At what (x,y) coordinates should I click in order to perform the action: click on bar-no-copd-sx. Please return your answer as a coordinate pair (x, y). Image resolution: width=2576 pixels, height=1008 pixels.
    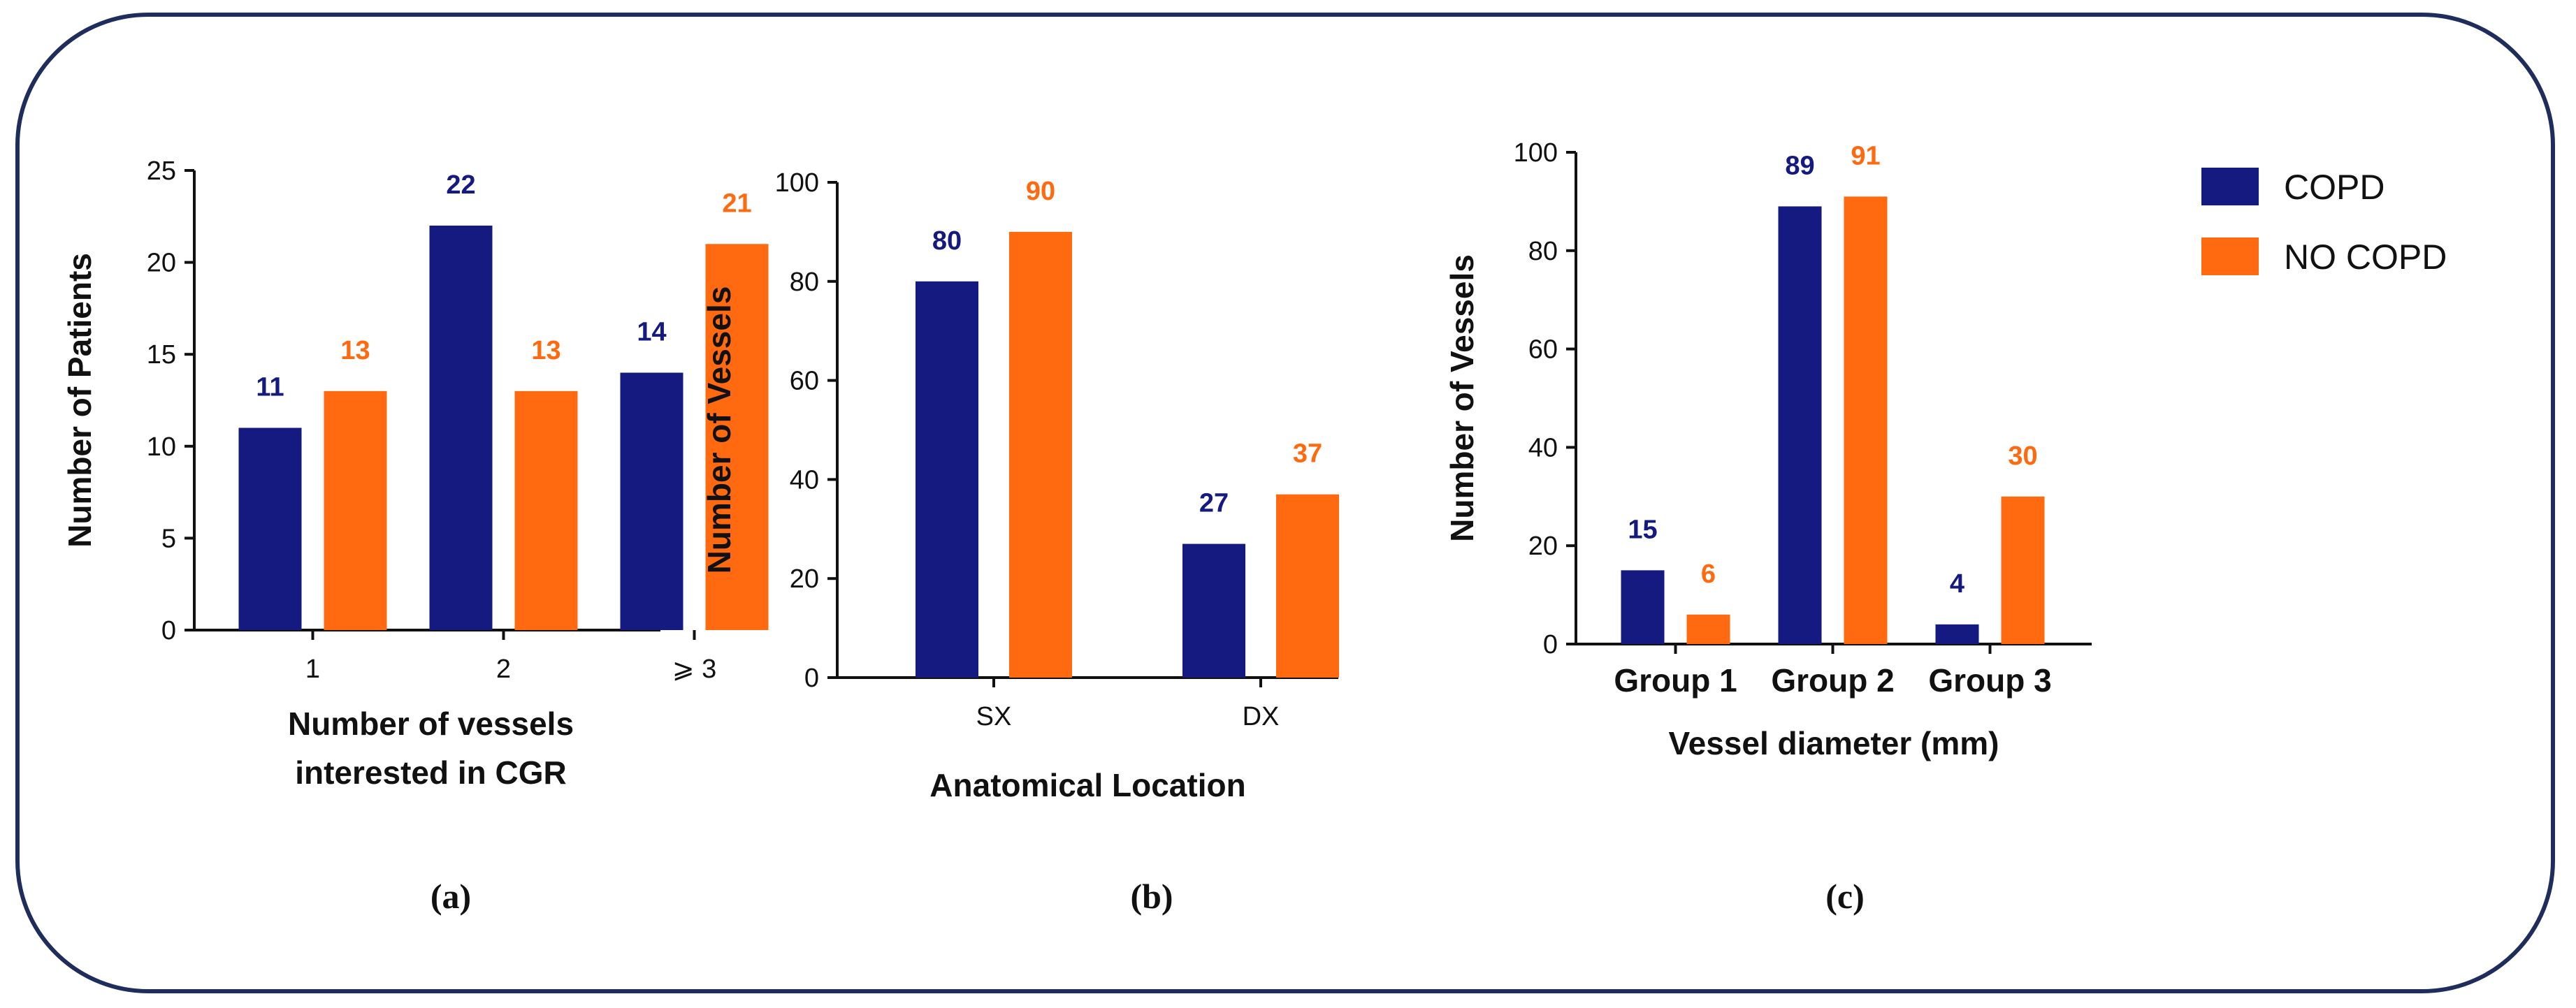
    Looking at the image, I should click on (1040, 455).